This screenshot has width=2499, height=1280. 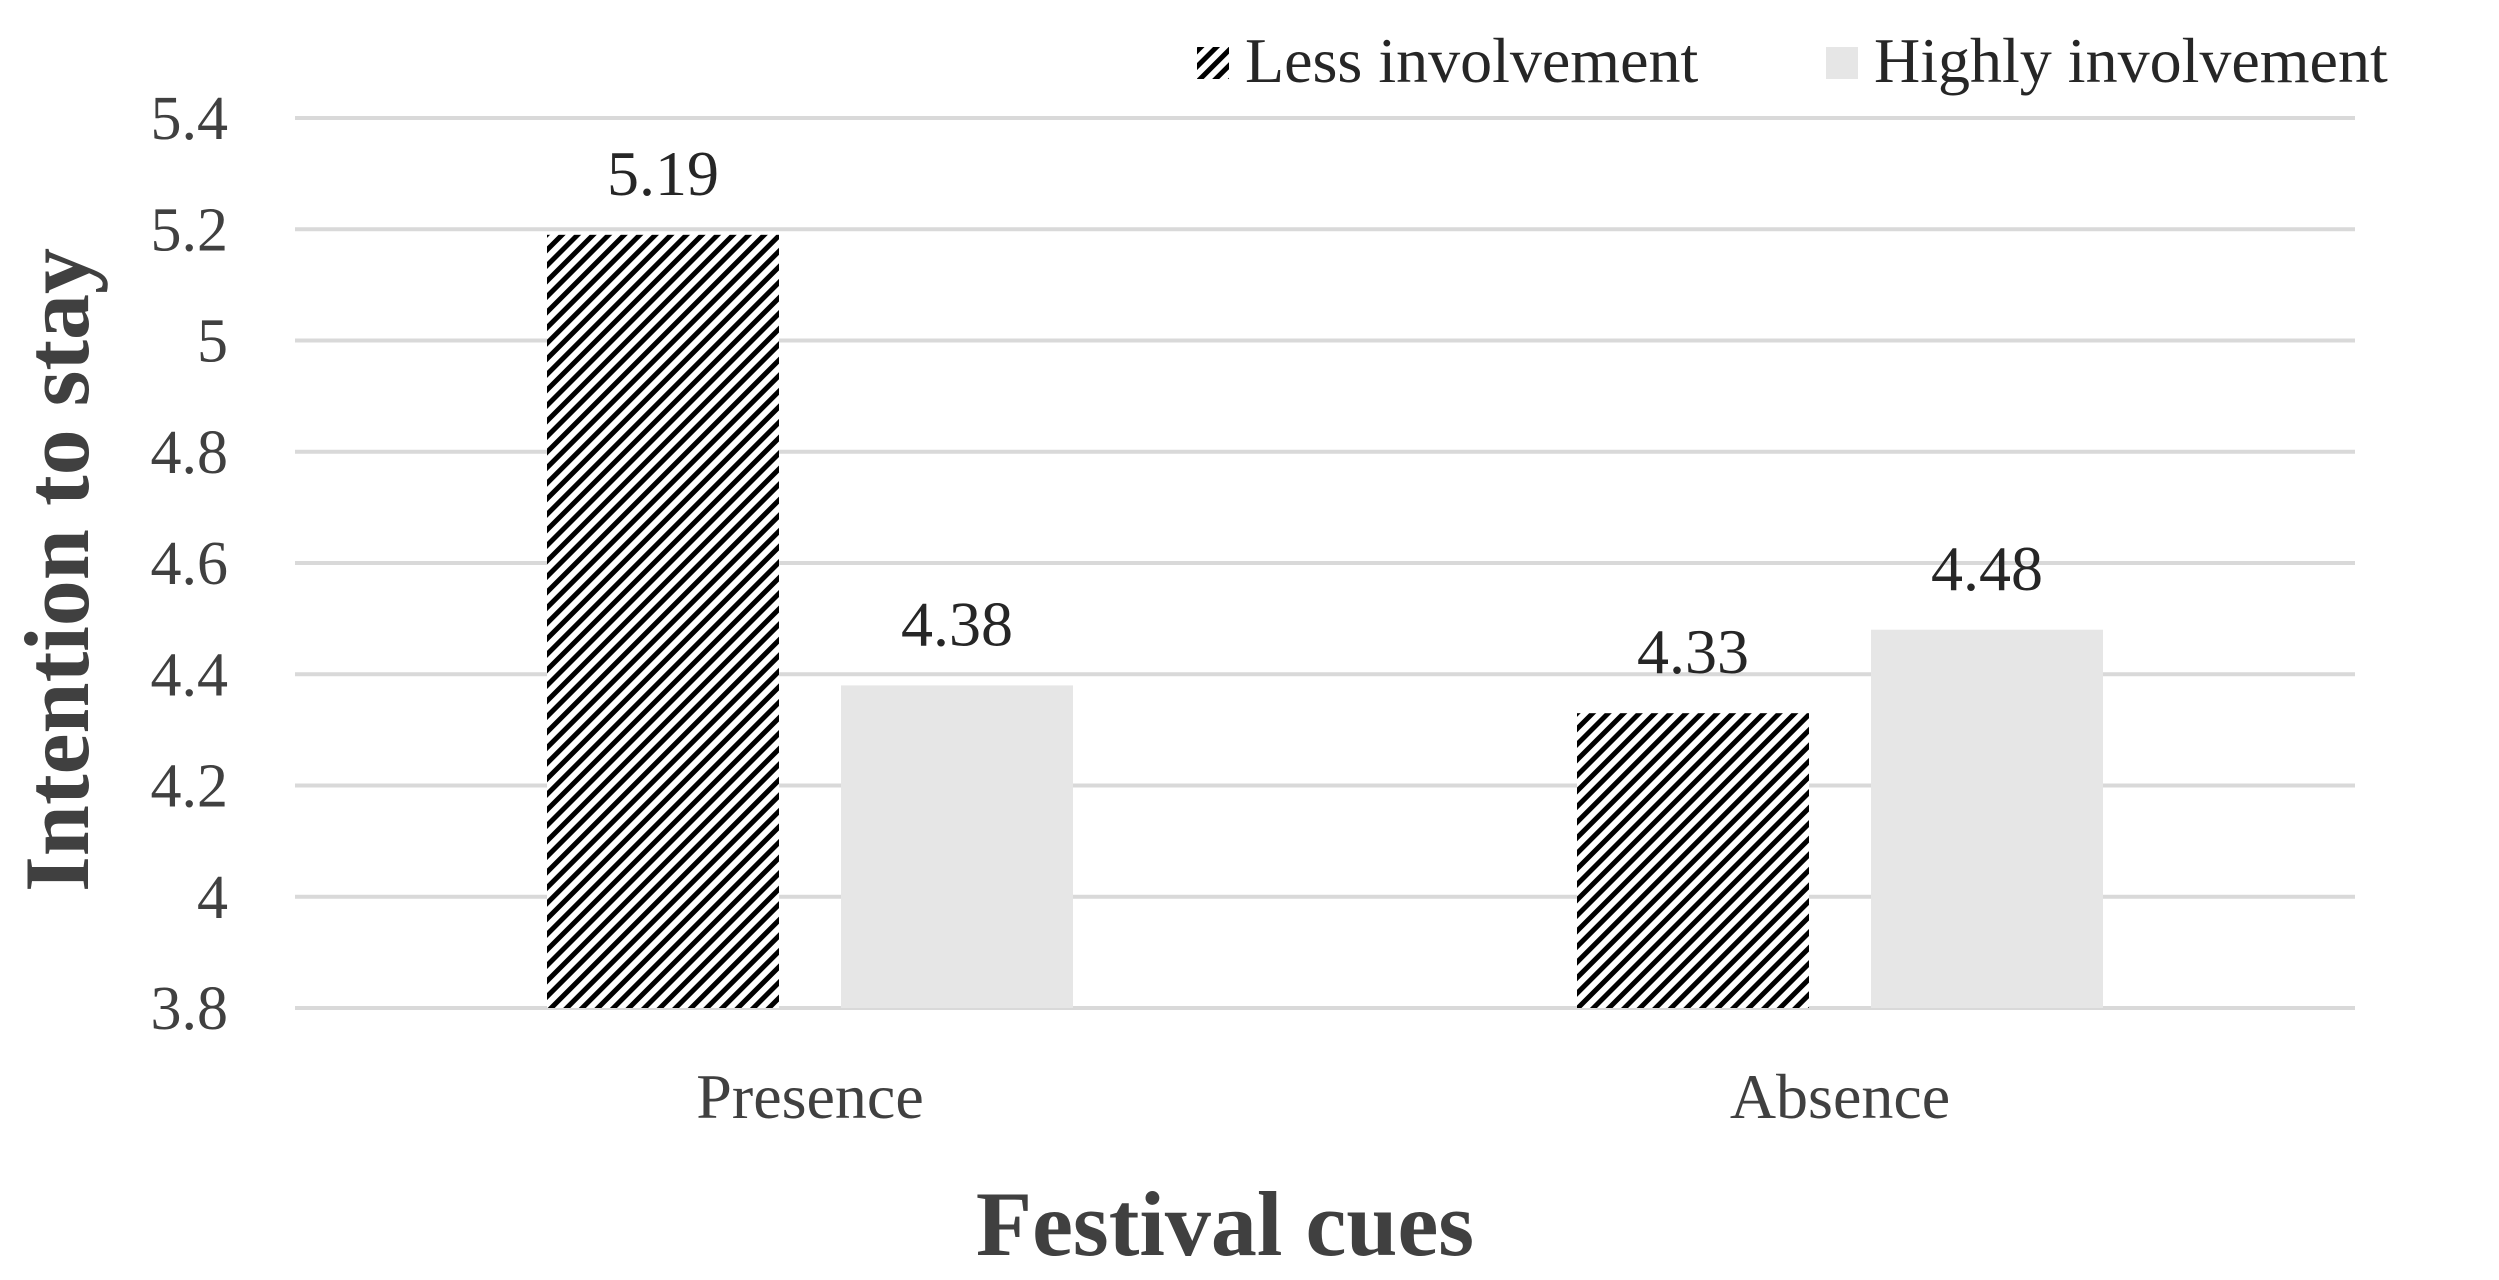 I want to click on y-tick-label: 4.4, so click(x=190, y=675).